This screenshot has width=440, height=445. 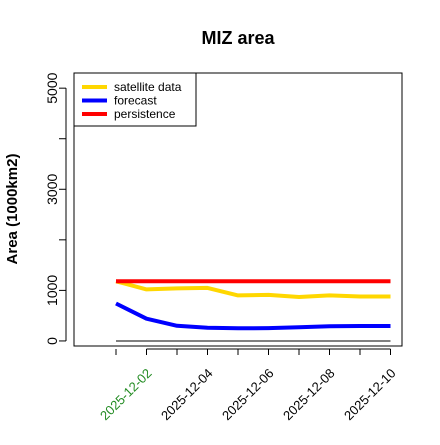 I want to click on x-tick-label: 2025-12-06, so click(x=248, y=395).